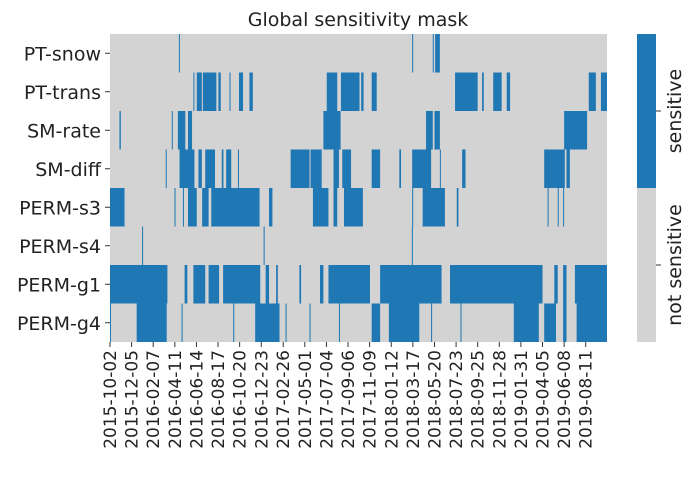 This screenshot has height=483, width=693. I want to click on x-tick-label: 2019-01-31, so click(522, 399).